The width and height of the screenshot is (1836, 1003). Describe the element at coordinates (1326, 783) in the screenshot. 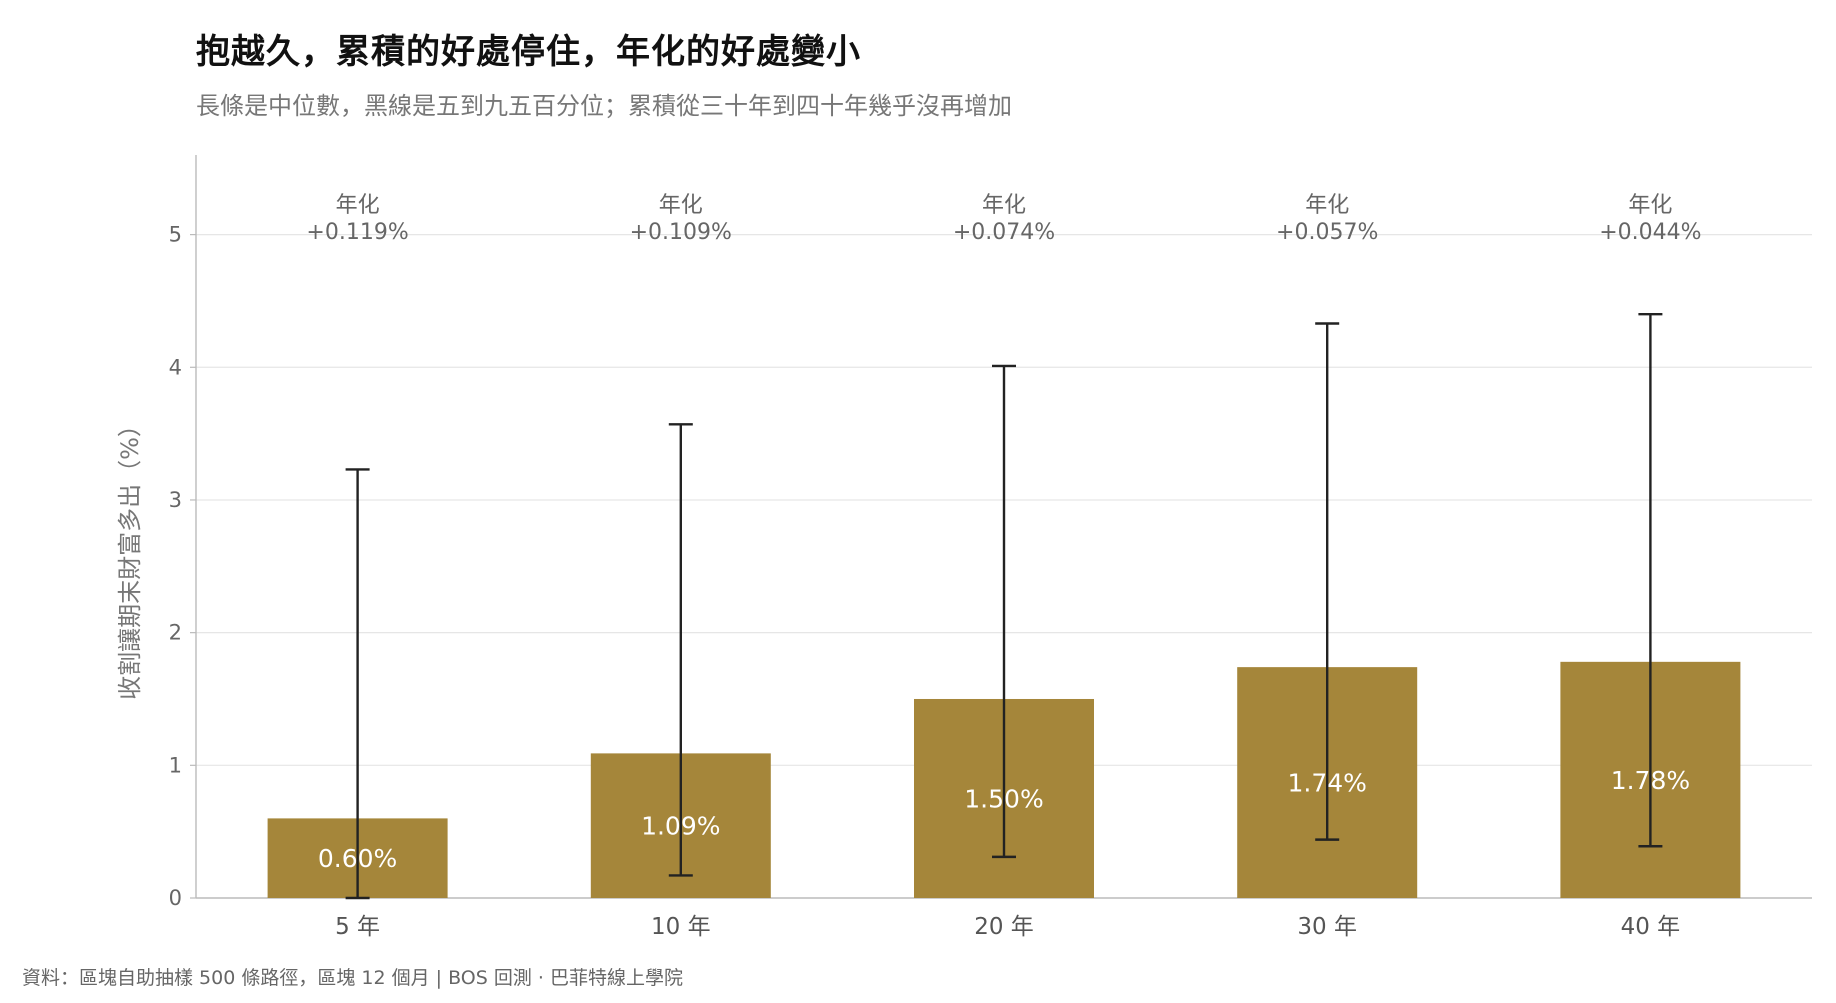

I see `bar-value-label: 1.74%` at that location.